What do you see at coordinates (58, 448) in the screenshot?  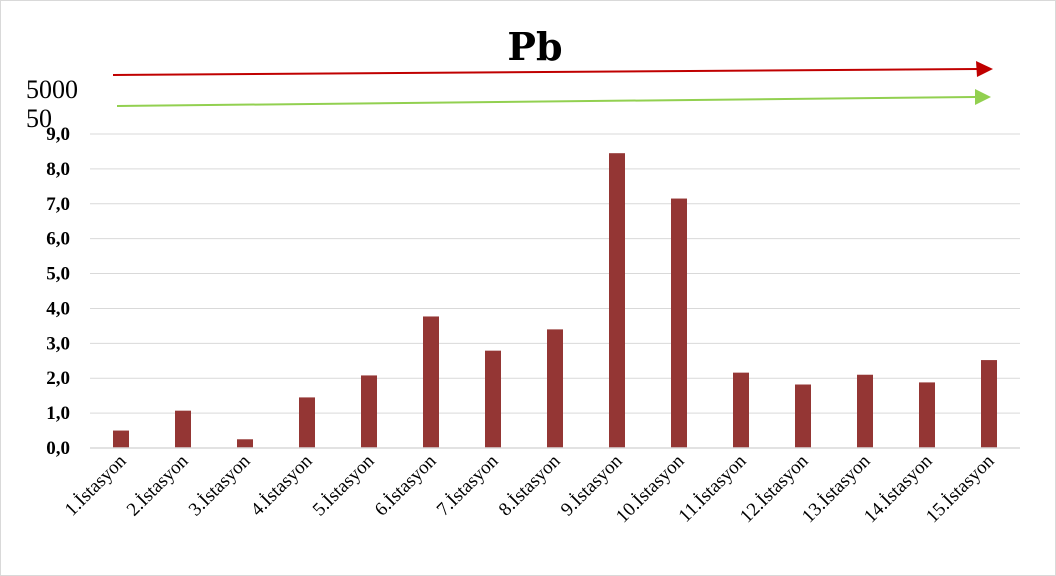 I see `y-tick-label: 0,0` at bounding box center [58, 448].